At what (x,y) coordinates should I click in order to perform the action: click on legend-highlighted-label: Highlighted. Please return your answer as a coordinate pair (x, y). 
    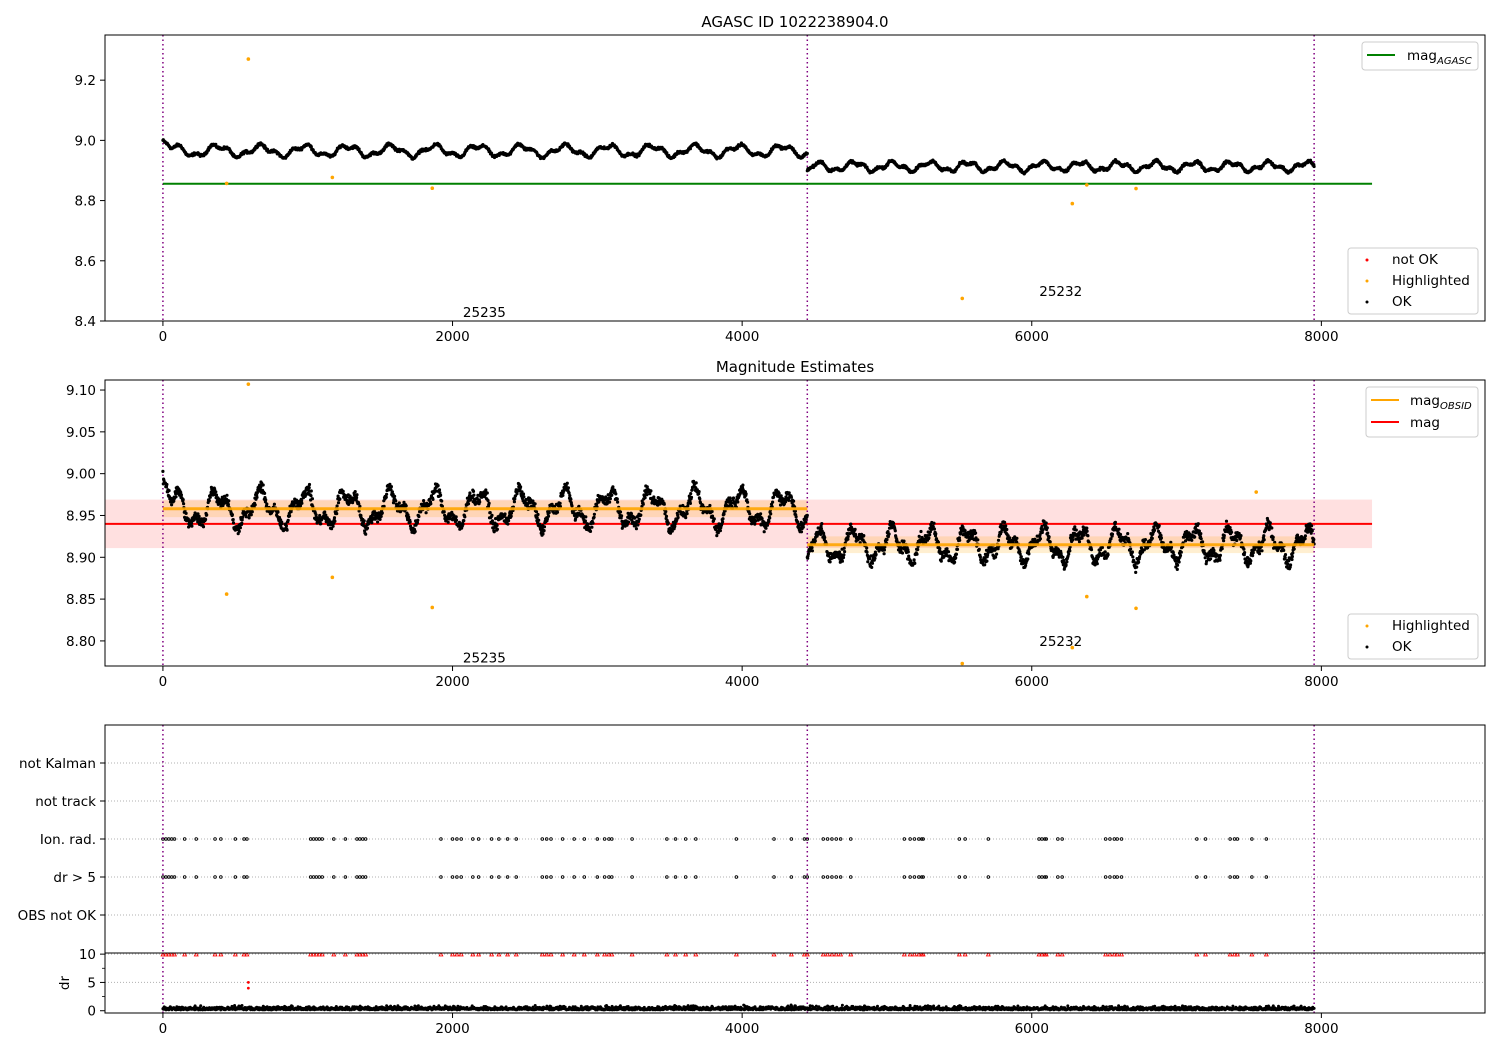
    Looking at the image, I should click on (1431, 281).